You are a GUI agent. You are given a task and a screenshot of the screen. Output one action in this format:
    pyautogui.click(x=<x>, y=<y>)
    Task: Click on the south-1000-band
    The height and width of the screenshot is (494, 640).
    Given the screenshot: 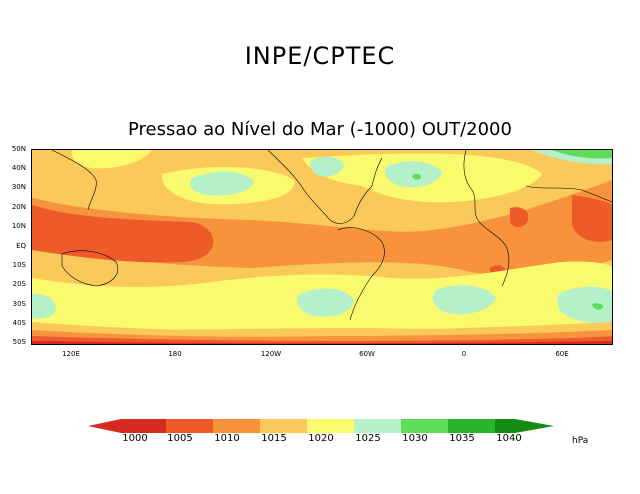 What is the action you would take?
    pyautogui.click(x=322, y=342)
    